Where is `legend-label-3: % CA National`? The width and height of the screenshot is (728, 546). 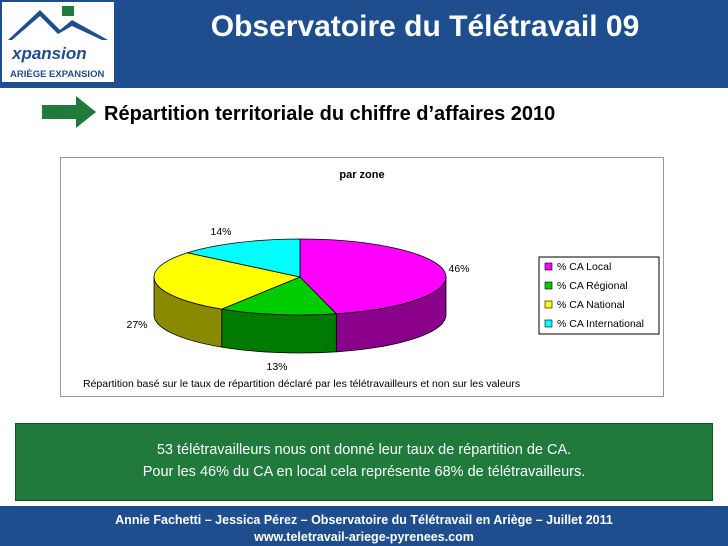 legend-label-3: % CA National is located at coordinates (591, 305).